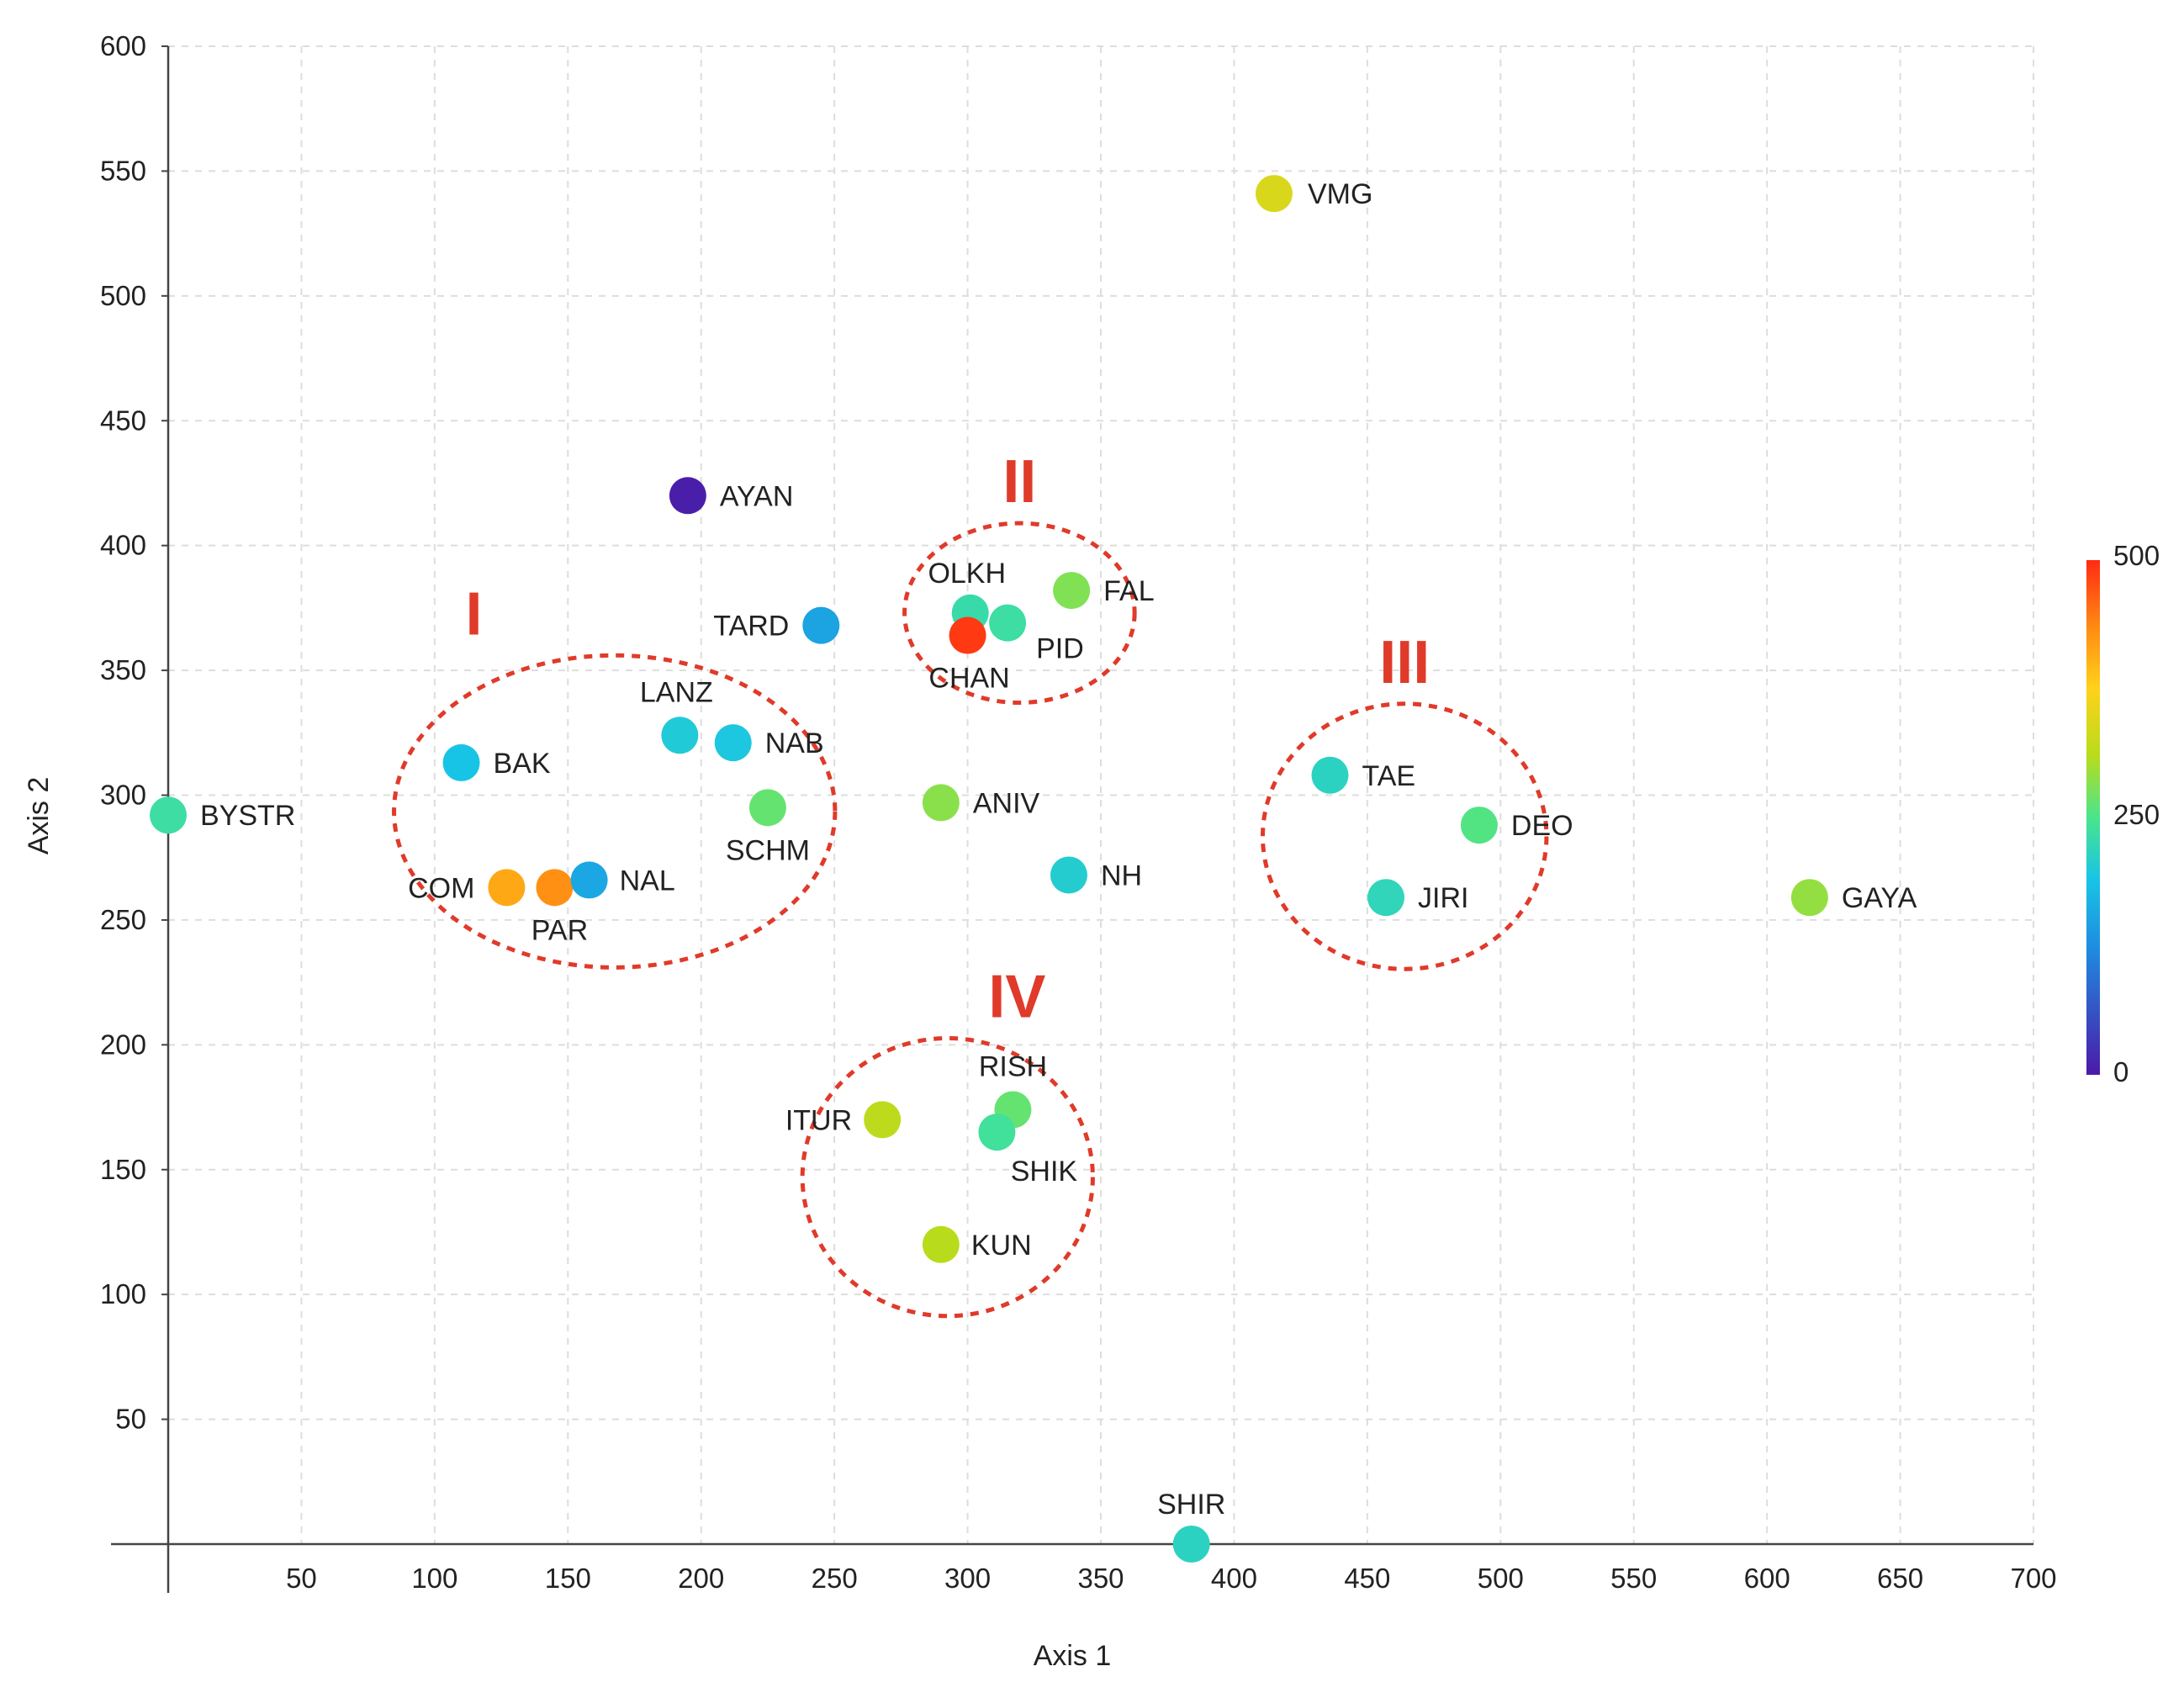  Describe the element at coordinates (967, 1578) in the screenshot. I see `x-tick-label: 300` at that location.